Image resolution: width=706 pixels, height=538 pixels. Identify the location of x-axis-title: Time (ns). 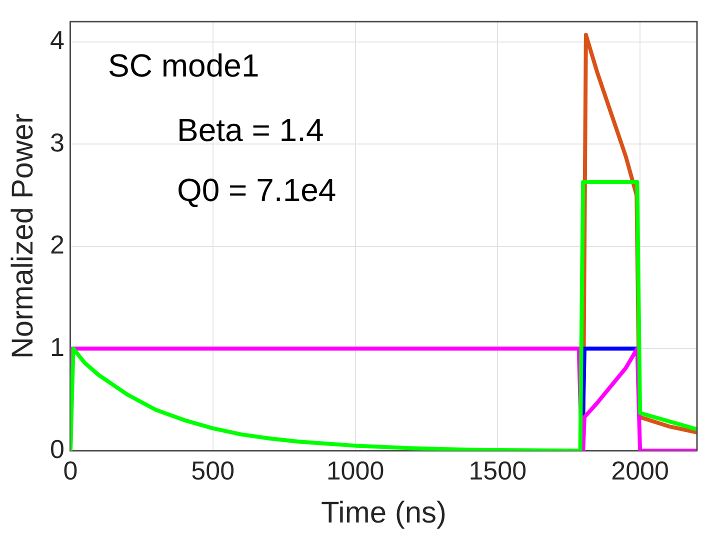
(383, 513).